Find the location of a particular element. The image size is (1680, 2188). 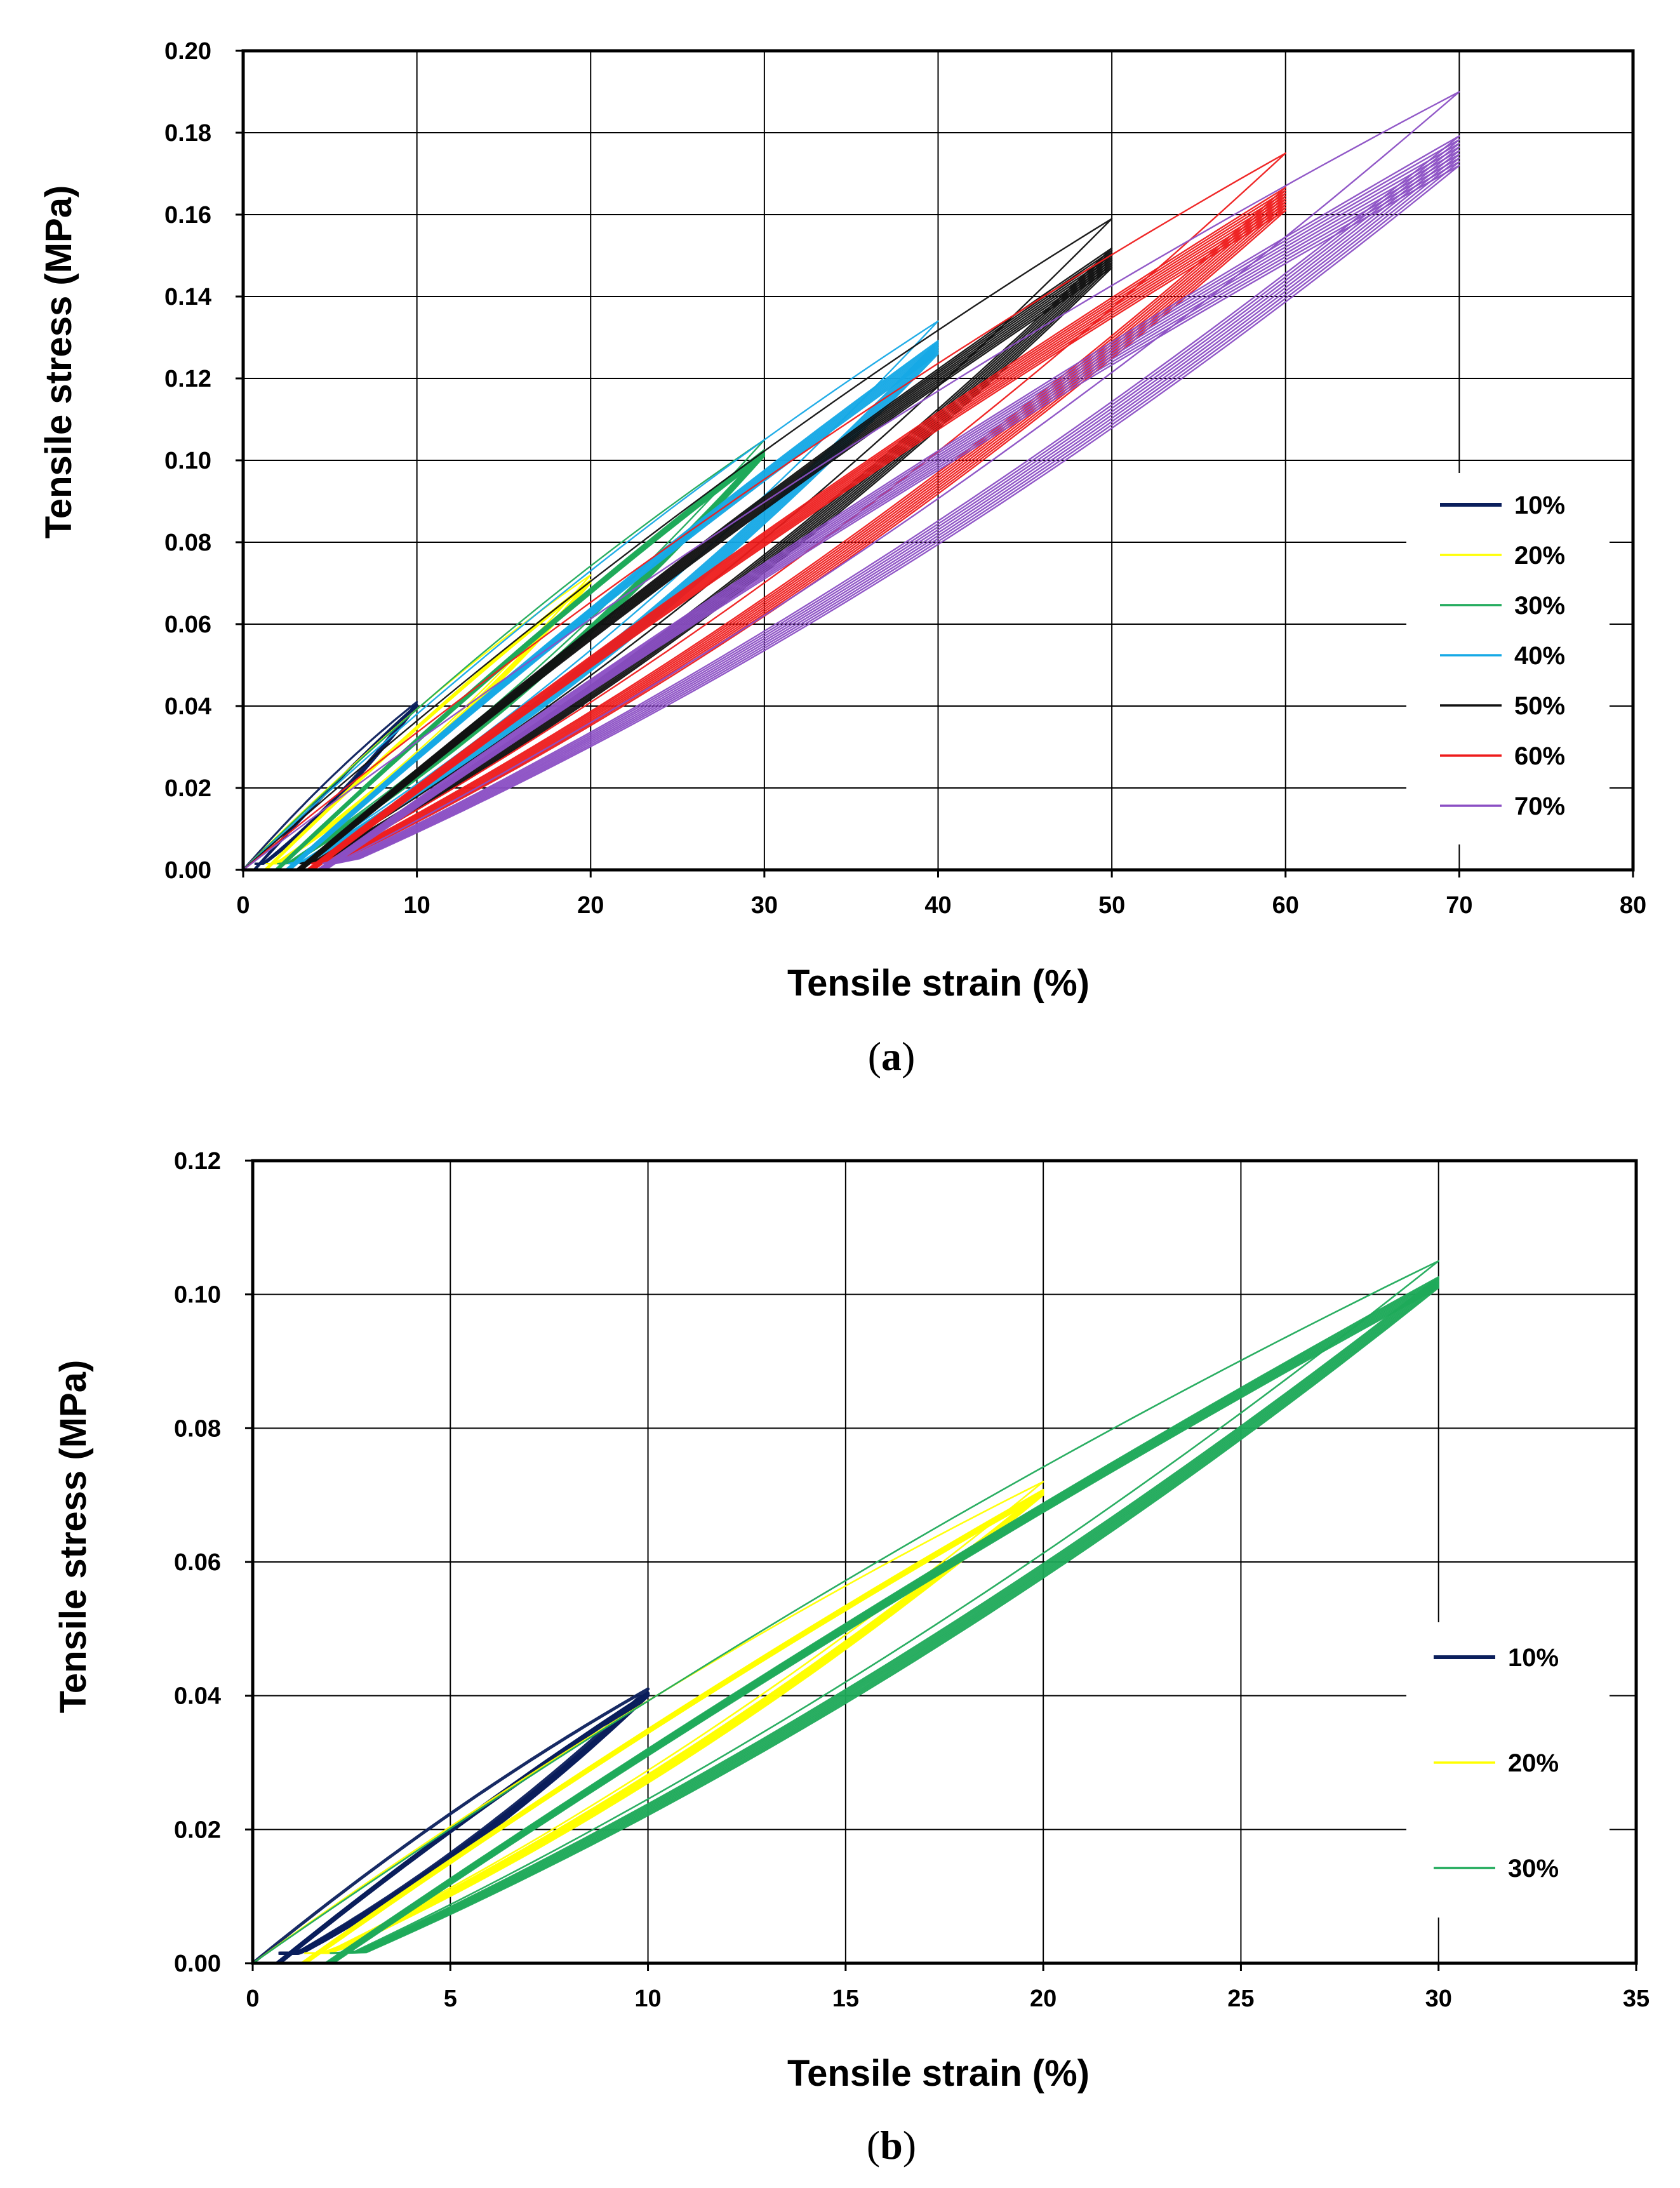

legend-b: 10% 20% 30% is located at coordinates (1508, 1770).